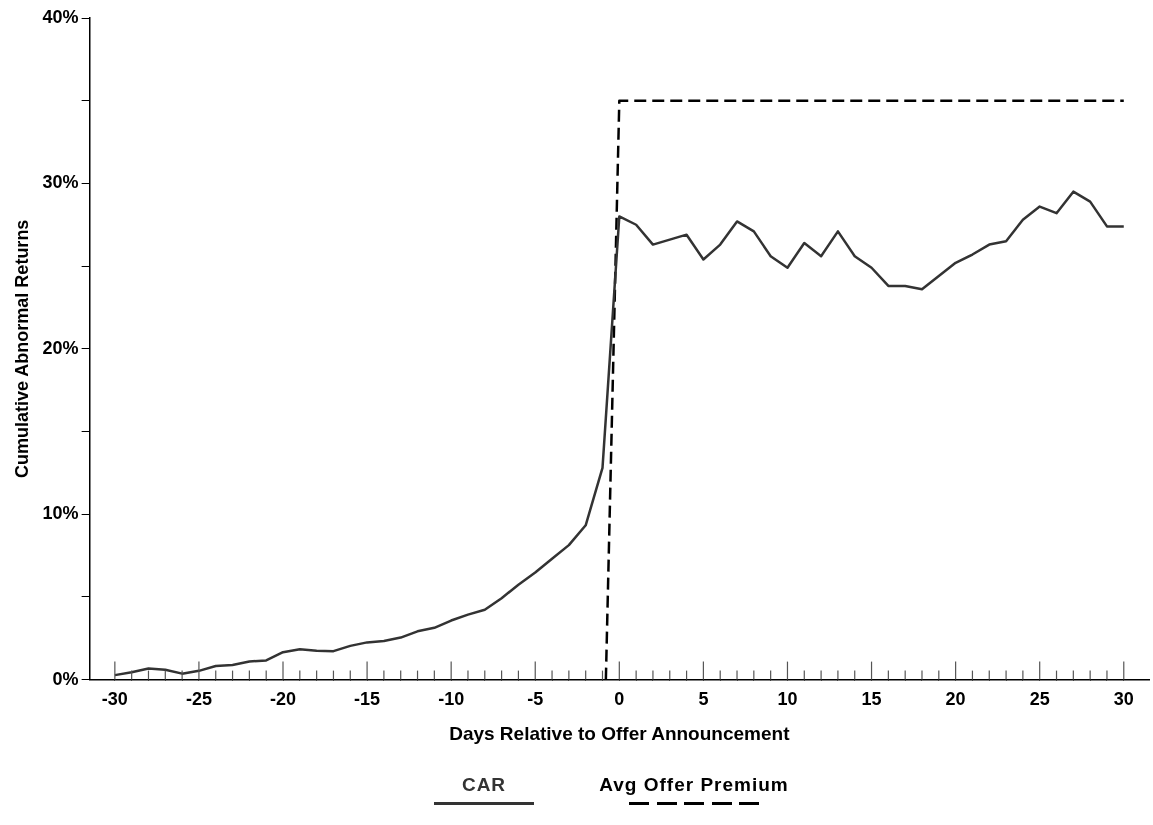 The image size is (1153, 825). What do you see at coordinates (60, 182) in the screenshot?
I see `y-tick-label: 30%` at bounding box center [60, 182].